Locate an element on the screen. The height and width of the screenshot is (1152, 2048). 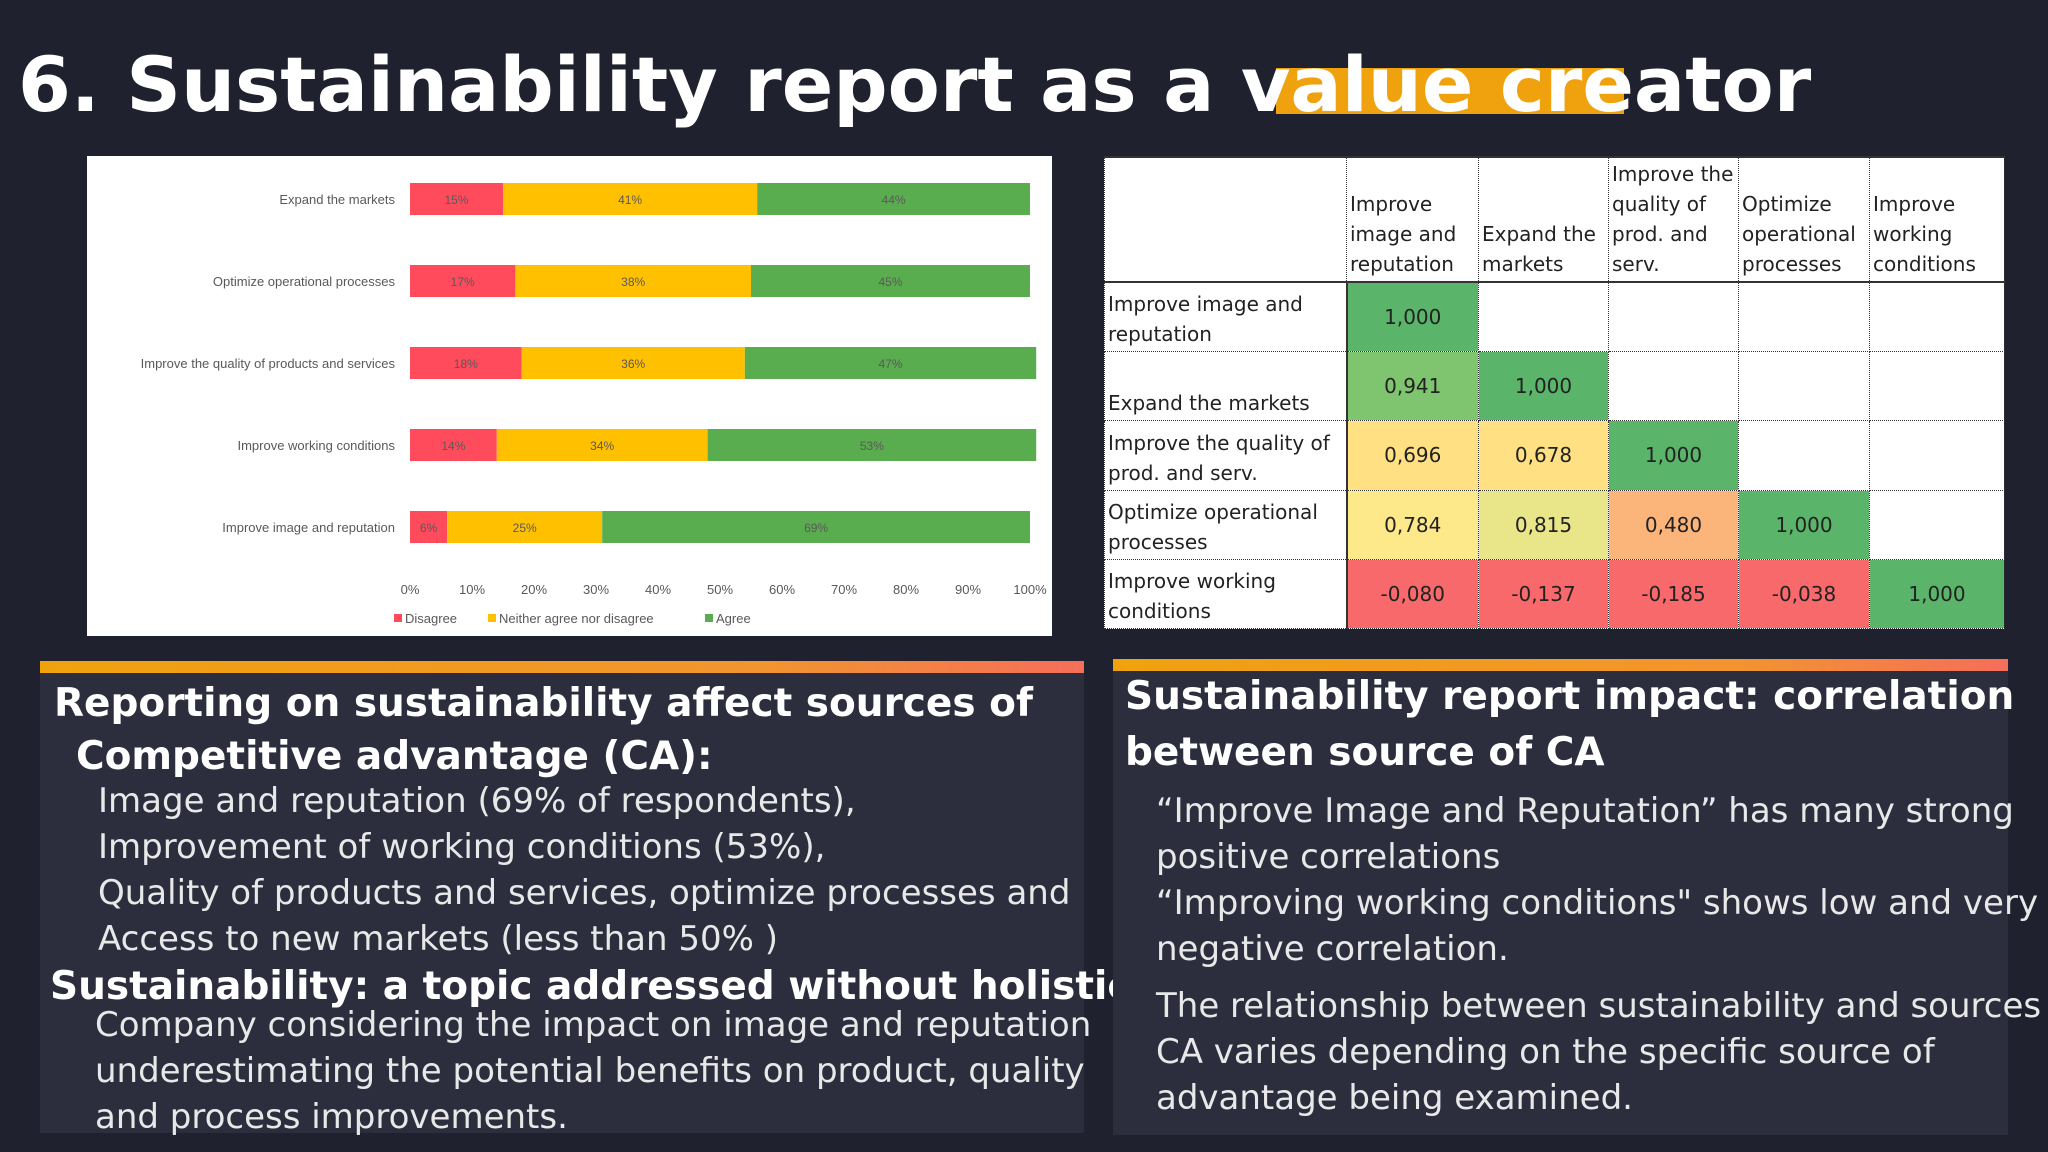
legend-label: Neither agree nor disagree is located at coordinates (576, 618).